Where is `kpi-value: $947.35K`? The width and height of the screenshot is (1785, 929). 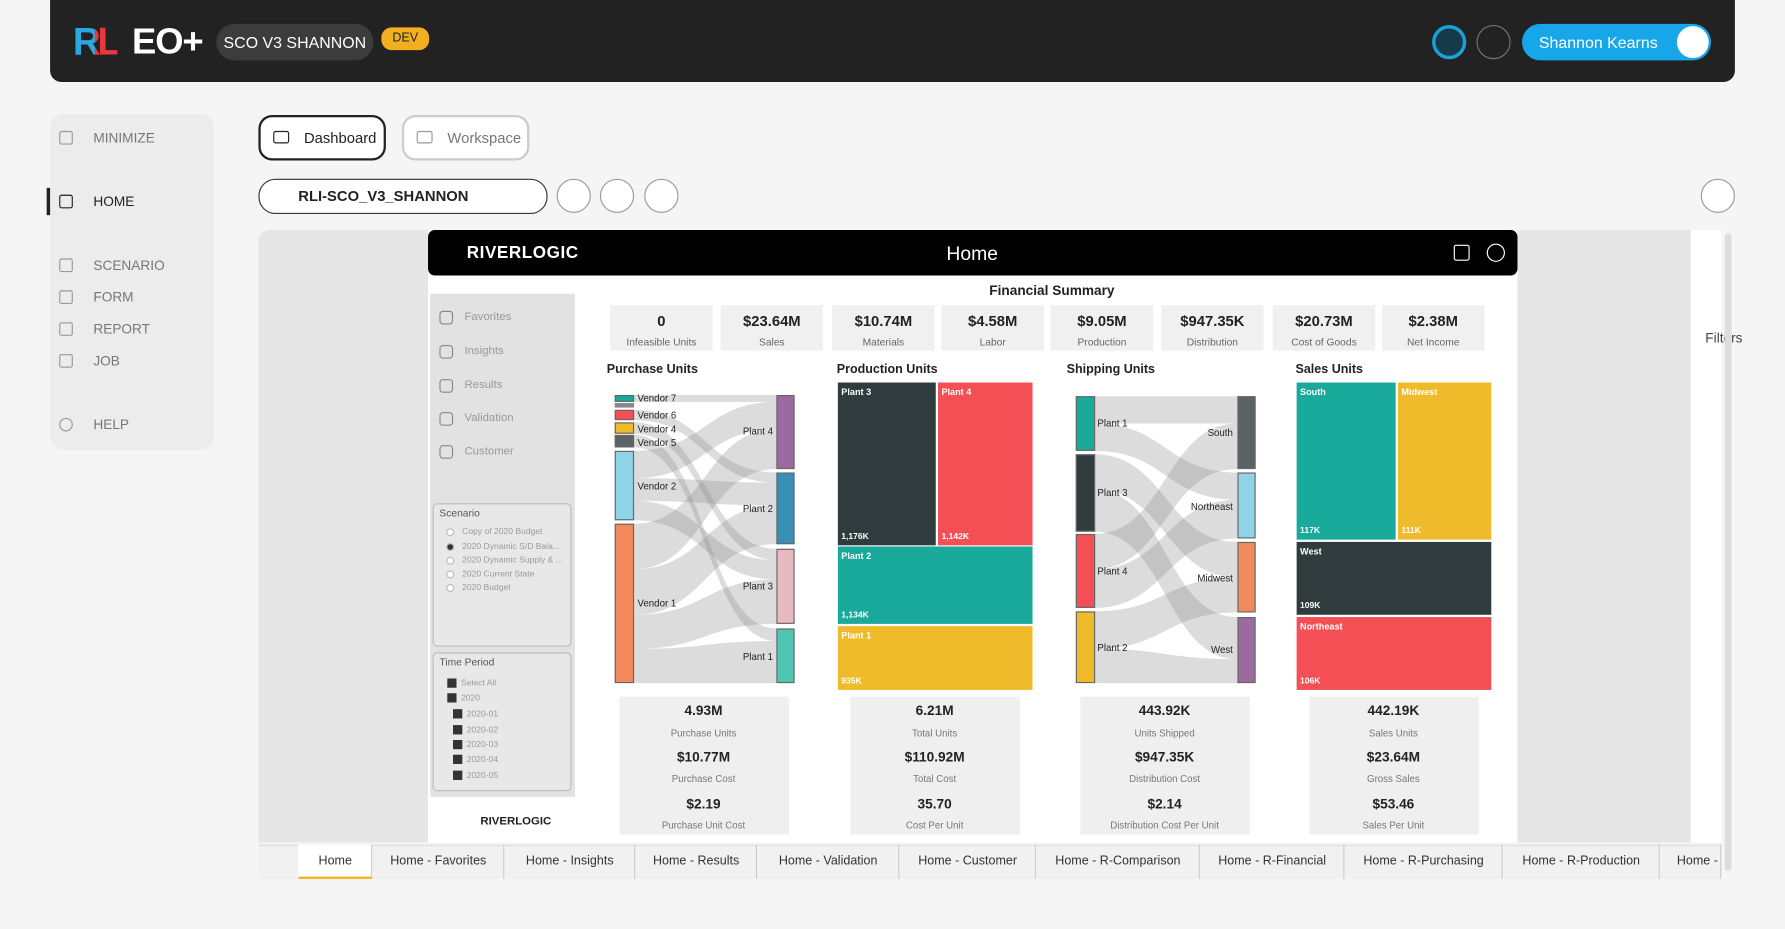
kpi-value: $947.35K is located at coordinates (1212, 321).